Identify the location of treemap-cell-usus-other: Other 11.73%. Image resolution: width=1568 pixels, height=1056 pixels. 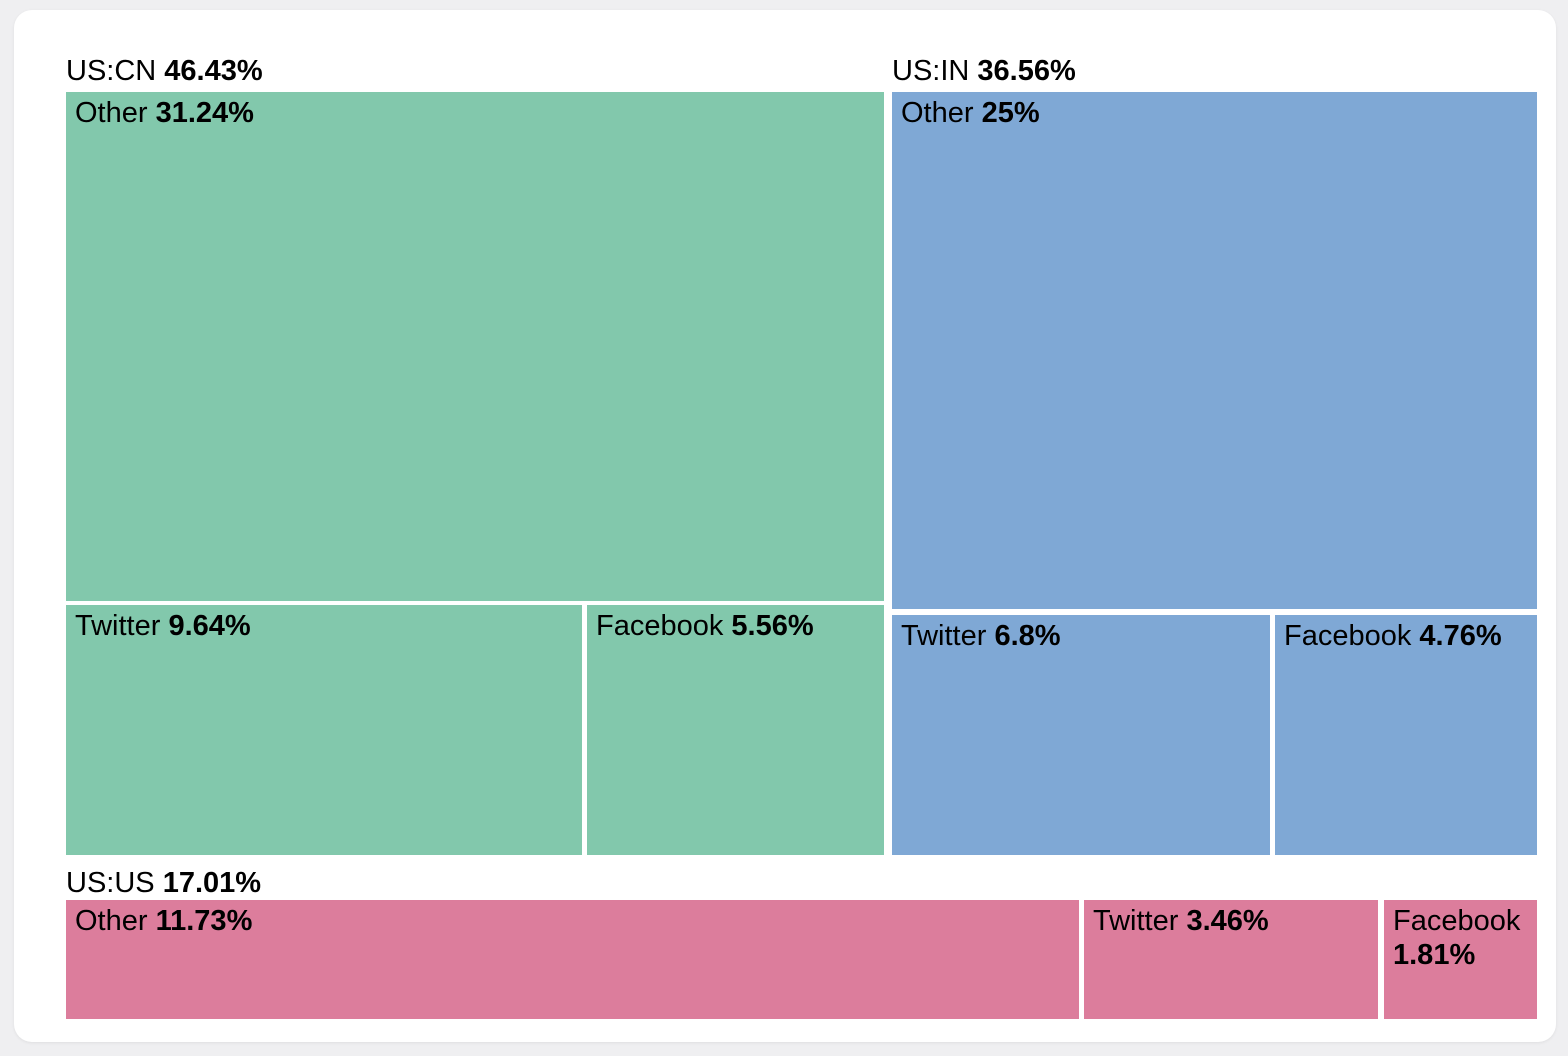
(572, 959).